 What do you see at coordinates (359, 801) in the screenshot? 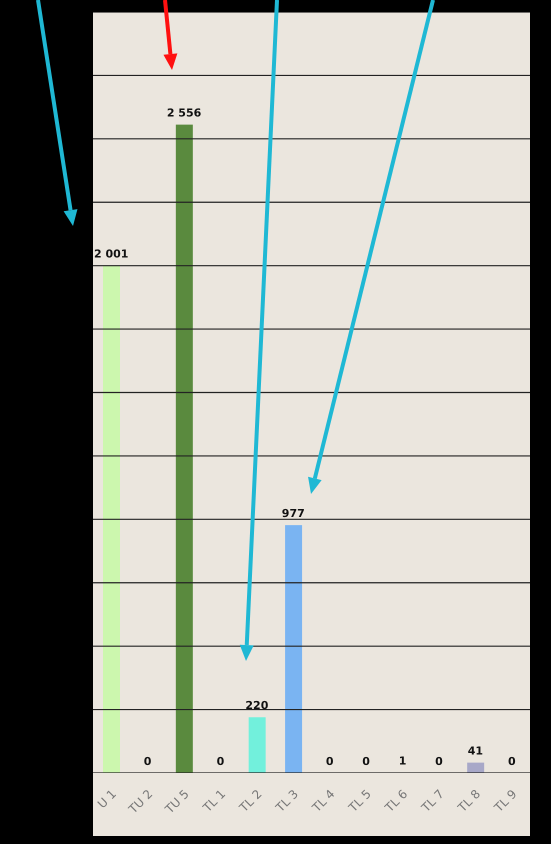
I see `x-tick-label: TL 5` at bounding box center [359, 801].